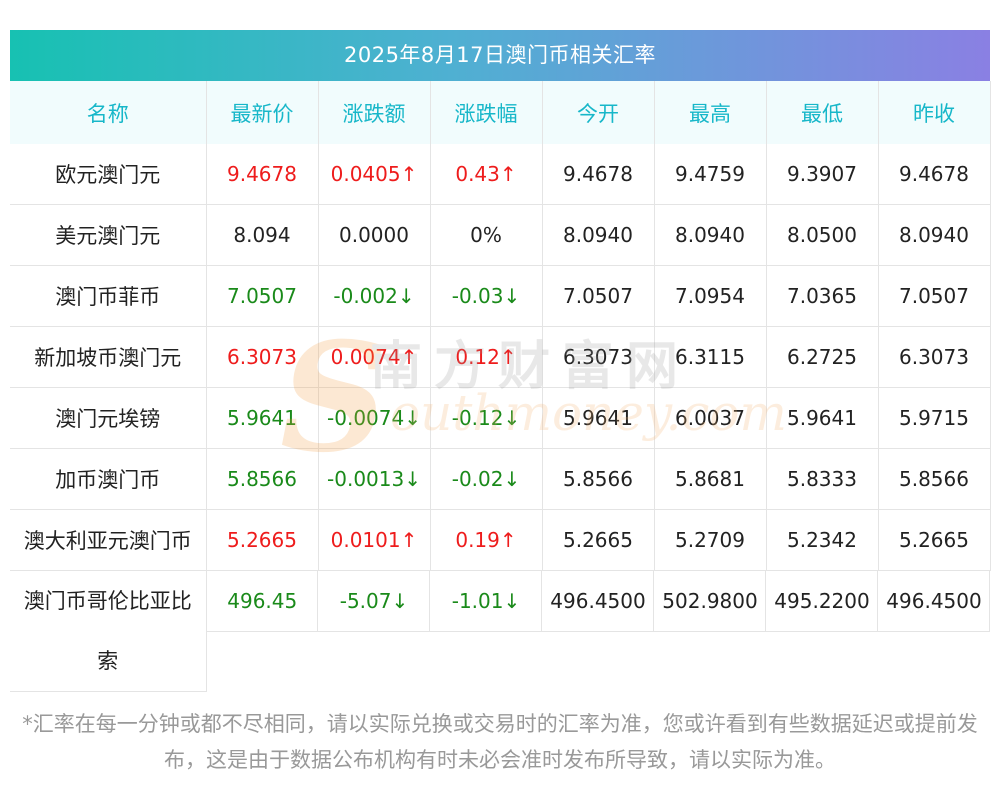 This screenshot has width=1000, height=793. Describe the element at coordinates (374, 235) in the screenshot. I see `cell-change: 0.0000` at that location.